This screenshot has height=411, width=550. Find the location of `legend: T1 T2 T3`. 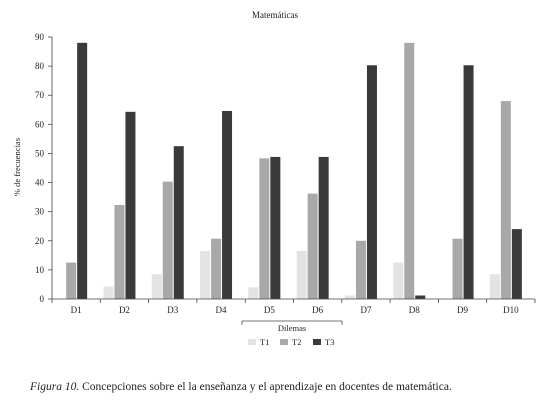

legend: T1 T2 T3 is located at coordinates (291, 342).